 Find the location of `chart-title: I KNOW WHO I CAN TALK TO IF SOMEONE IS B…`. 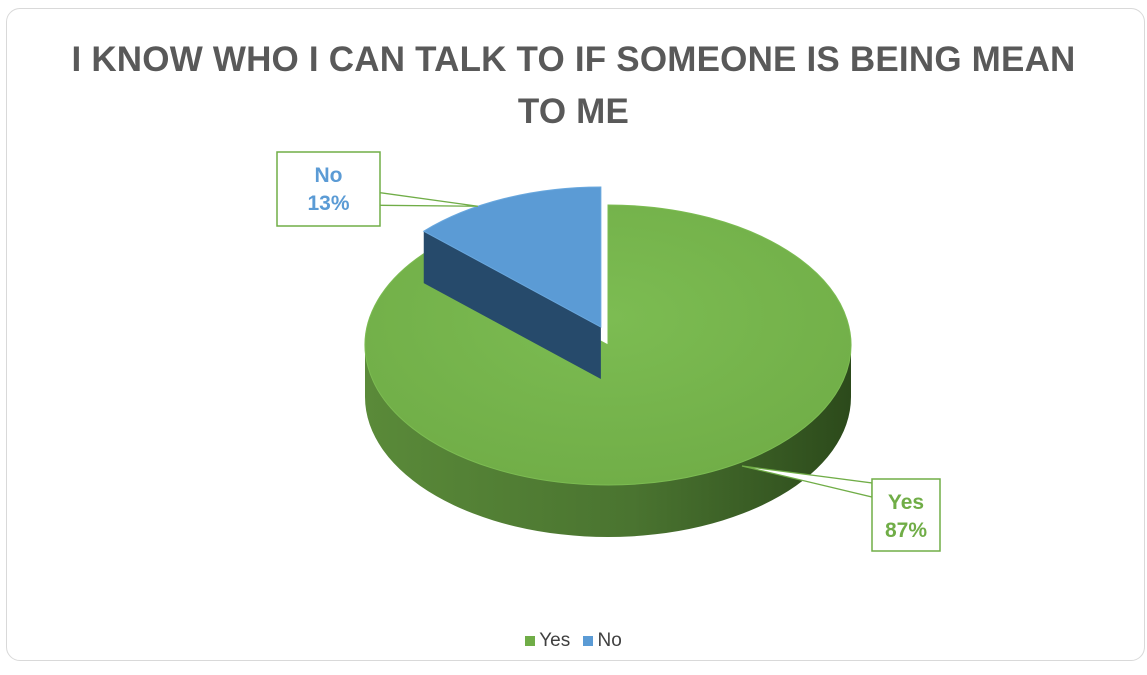

chart-title: I KNOW WHO I CAN TALK TO IF SOMEONE IS B… is located at coordinates (573, 85).